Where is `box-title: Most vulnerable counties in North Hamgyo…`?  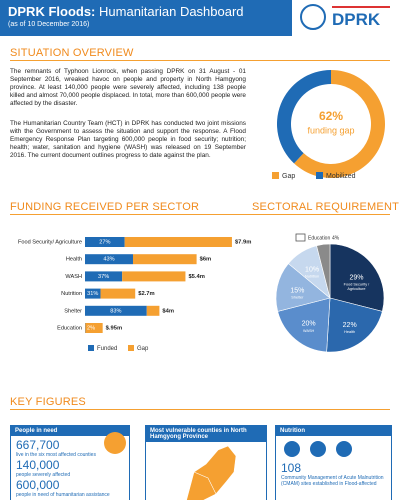 box-title: Most vulnerable counties in North Hamgyo… is located at coordinates (206, 434).